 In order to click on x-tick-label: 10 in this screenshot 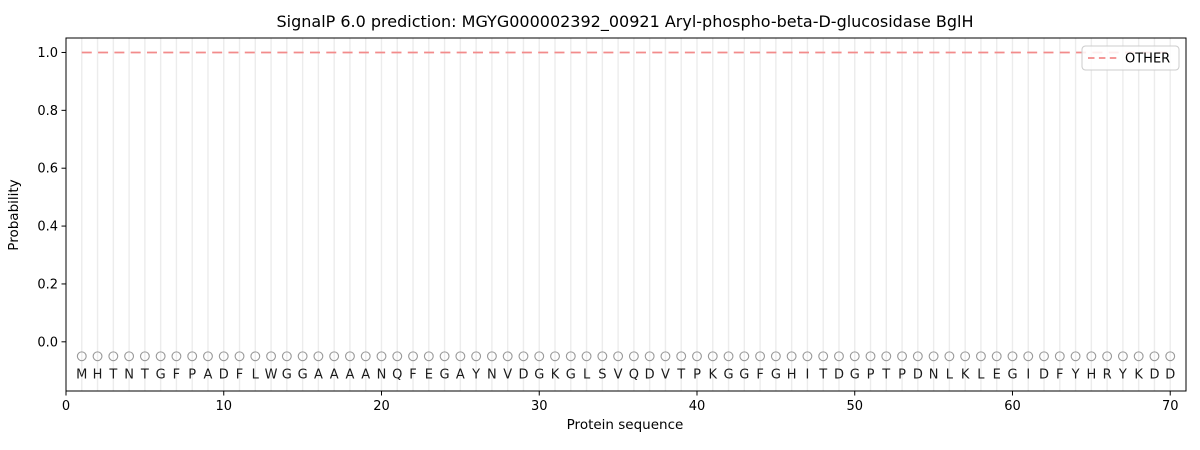, I will do `click(223, 406)`.